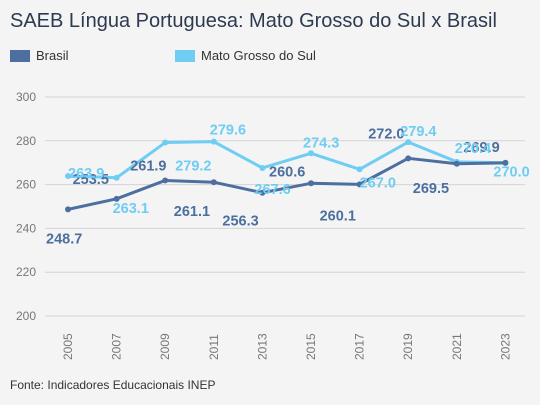 This screenshot has height=405, width=540. I want to click on point-ms-2011, so click(213, 141).